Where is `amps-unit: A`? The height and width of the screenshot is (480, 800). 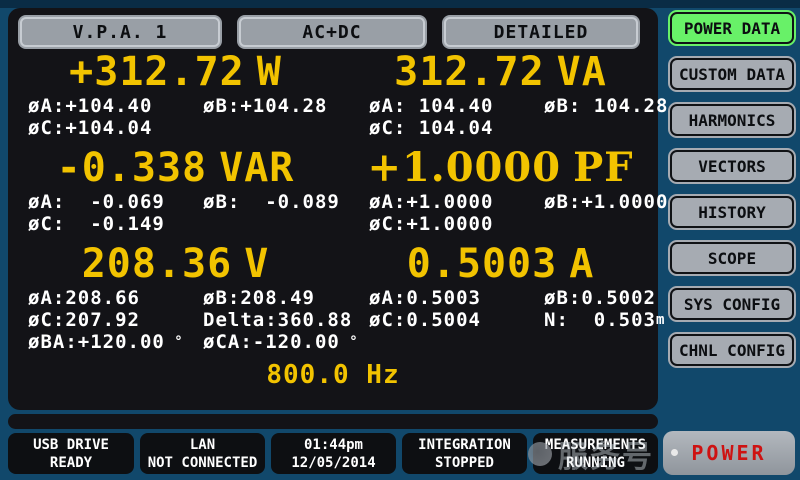 amps-unit: A is located at coordinates (582, 264).